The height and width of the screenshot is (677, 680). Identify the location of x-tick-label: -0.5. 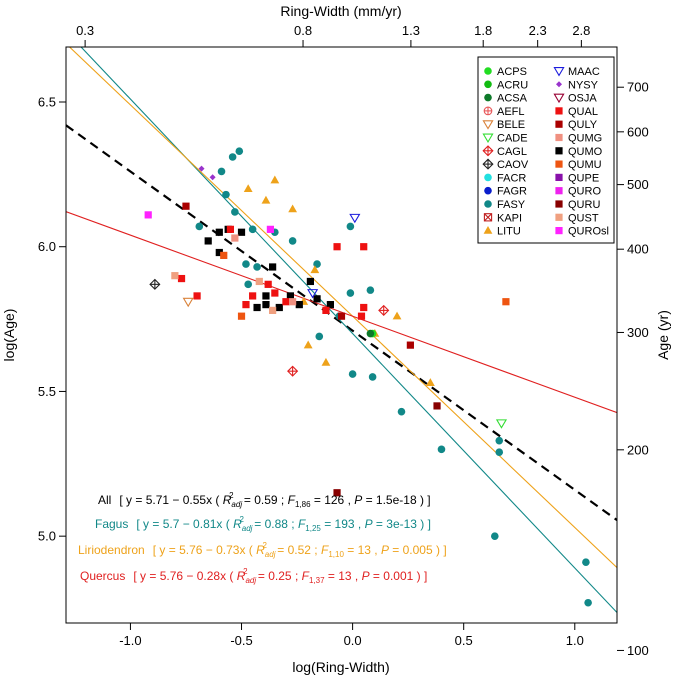
(241, 640).